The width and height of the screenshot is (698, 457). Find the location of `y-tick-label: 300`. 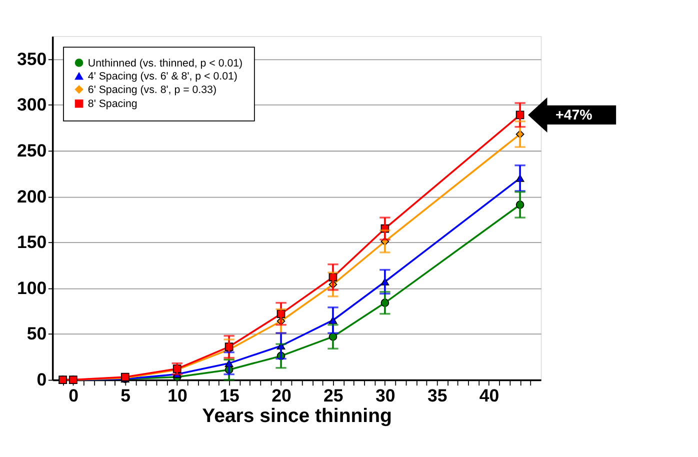

y-tick-label: 300 is located at coordinates (31, 104).